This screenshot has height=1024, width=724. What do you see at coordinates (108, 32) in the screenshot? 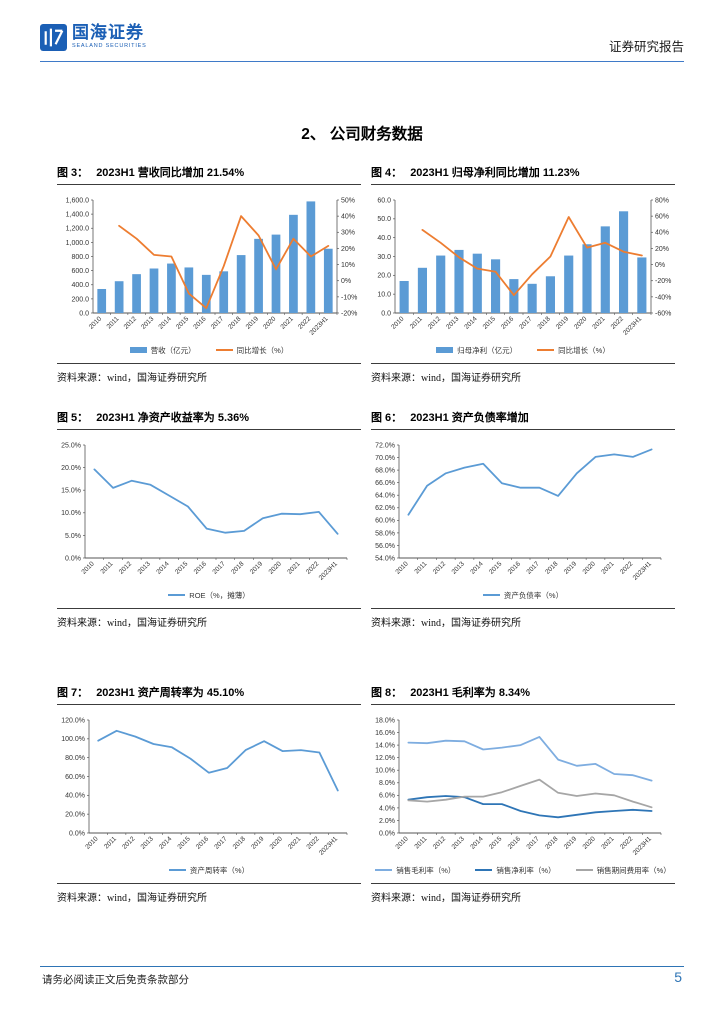
I see `logo-name-cn: 国海证券` at bounding box center [108, 32].